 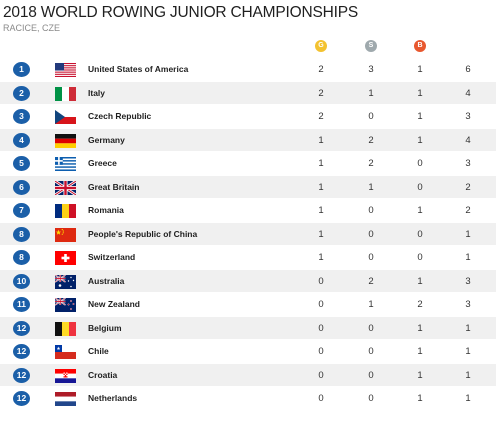 I want to click on rank-badge: 2, so click(x=21, y=93).